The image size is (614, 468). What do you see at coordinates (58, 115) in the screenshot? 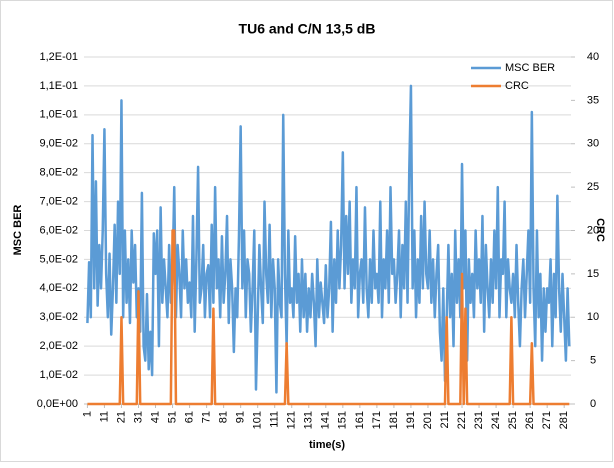
I see `y-tick-label: 1,0E-01` at bounding box center [58, 115].